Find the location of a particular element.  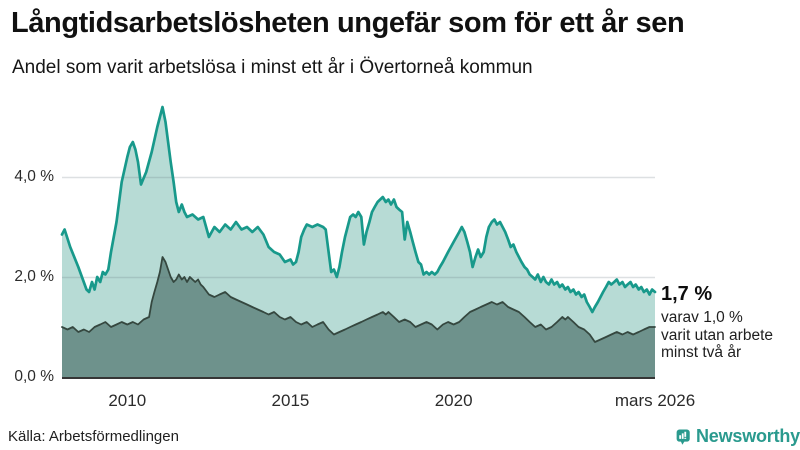

annotation-line: minst två år is located at coordinates (701, 352).